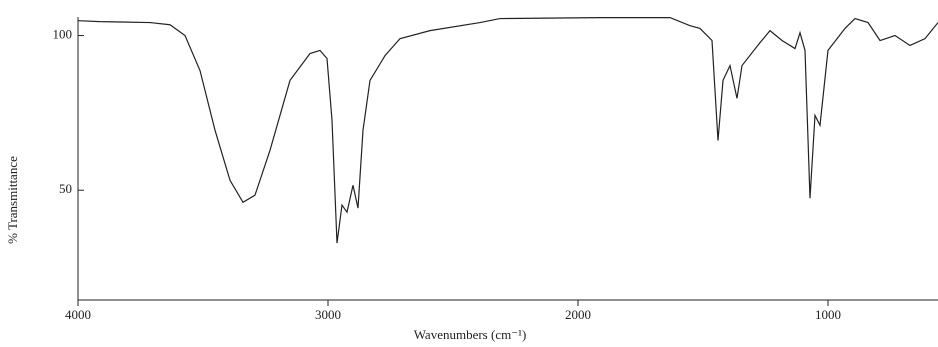  What do you see at coordinates (65, 188) in the screenshot?
I see `y-tick-label: 50` at bounding box center [65, 188].